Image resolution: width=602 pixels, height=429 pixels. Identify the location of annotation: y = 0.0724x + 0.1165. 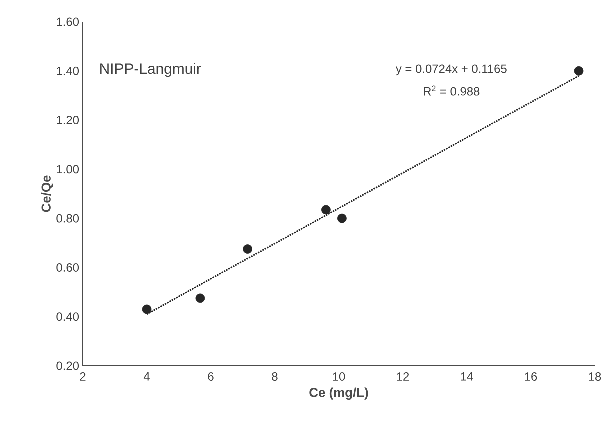
(451, 70).